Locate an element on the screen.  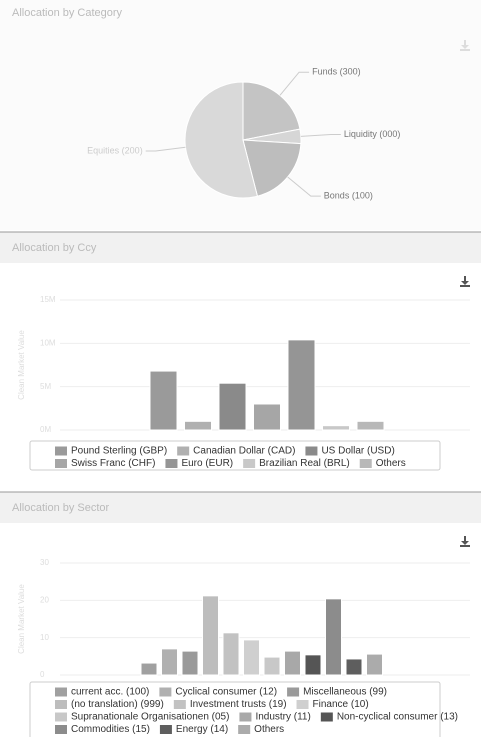
slice-label: Bonds (100) is located at coordinates (348, 195).